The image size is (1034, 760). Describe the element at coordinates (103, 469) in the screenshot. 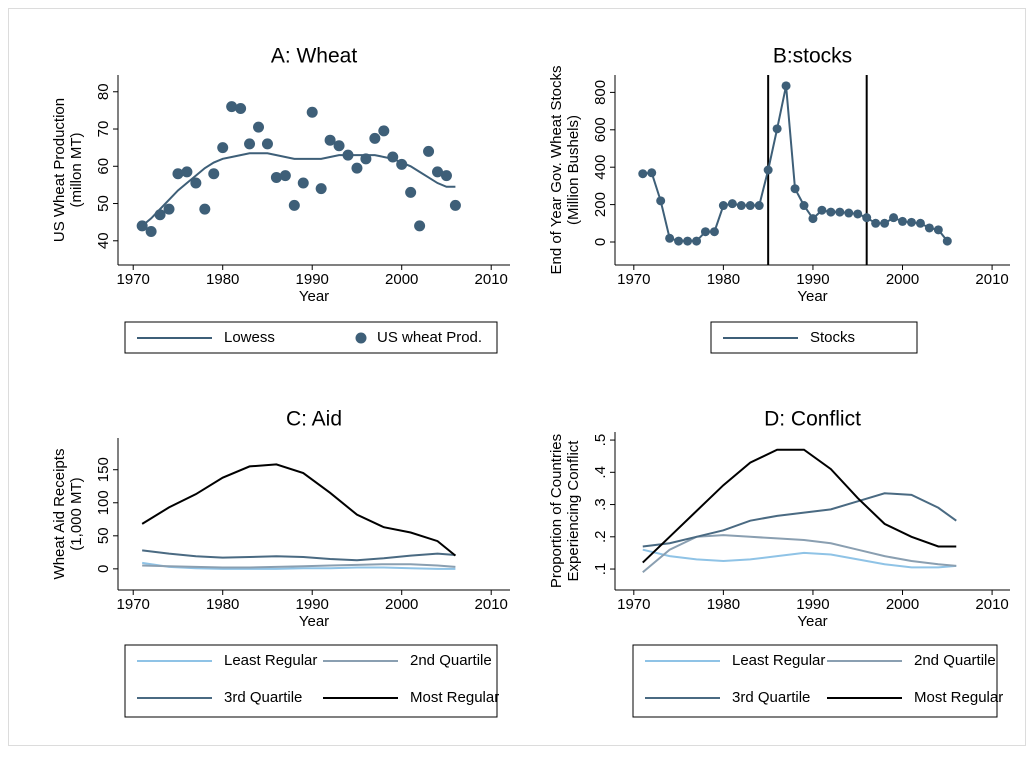

I see `y-tick-label: 150` at that location.